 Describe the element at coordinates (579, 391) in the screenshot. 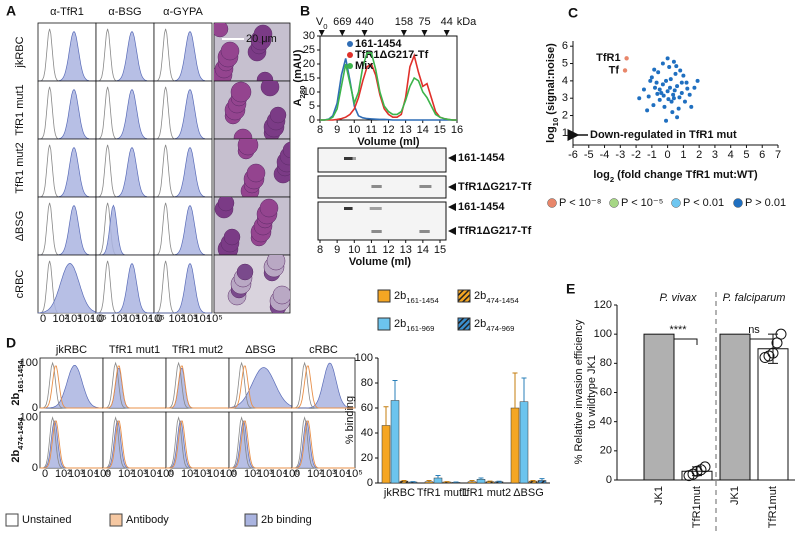

I see `y-axis-label: % Relative invasion efficiency` at that location.